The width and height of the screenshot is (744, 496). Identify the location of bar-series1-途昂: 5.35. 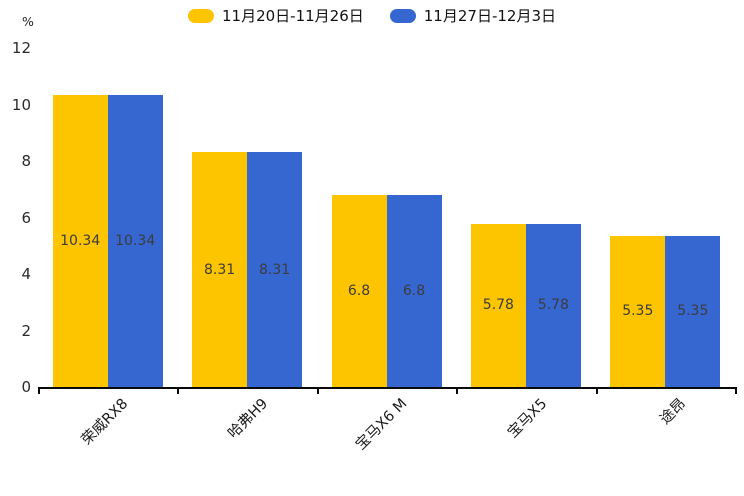
(693, 311).